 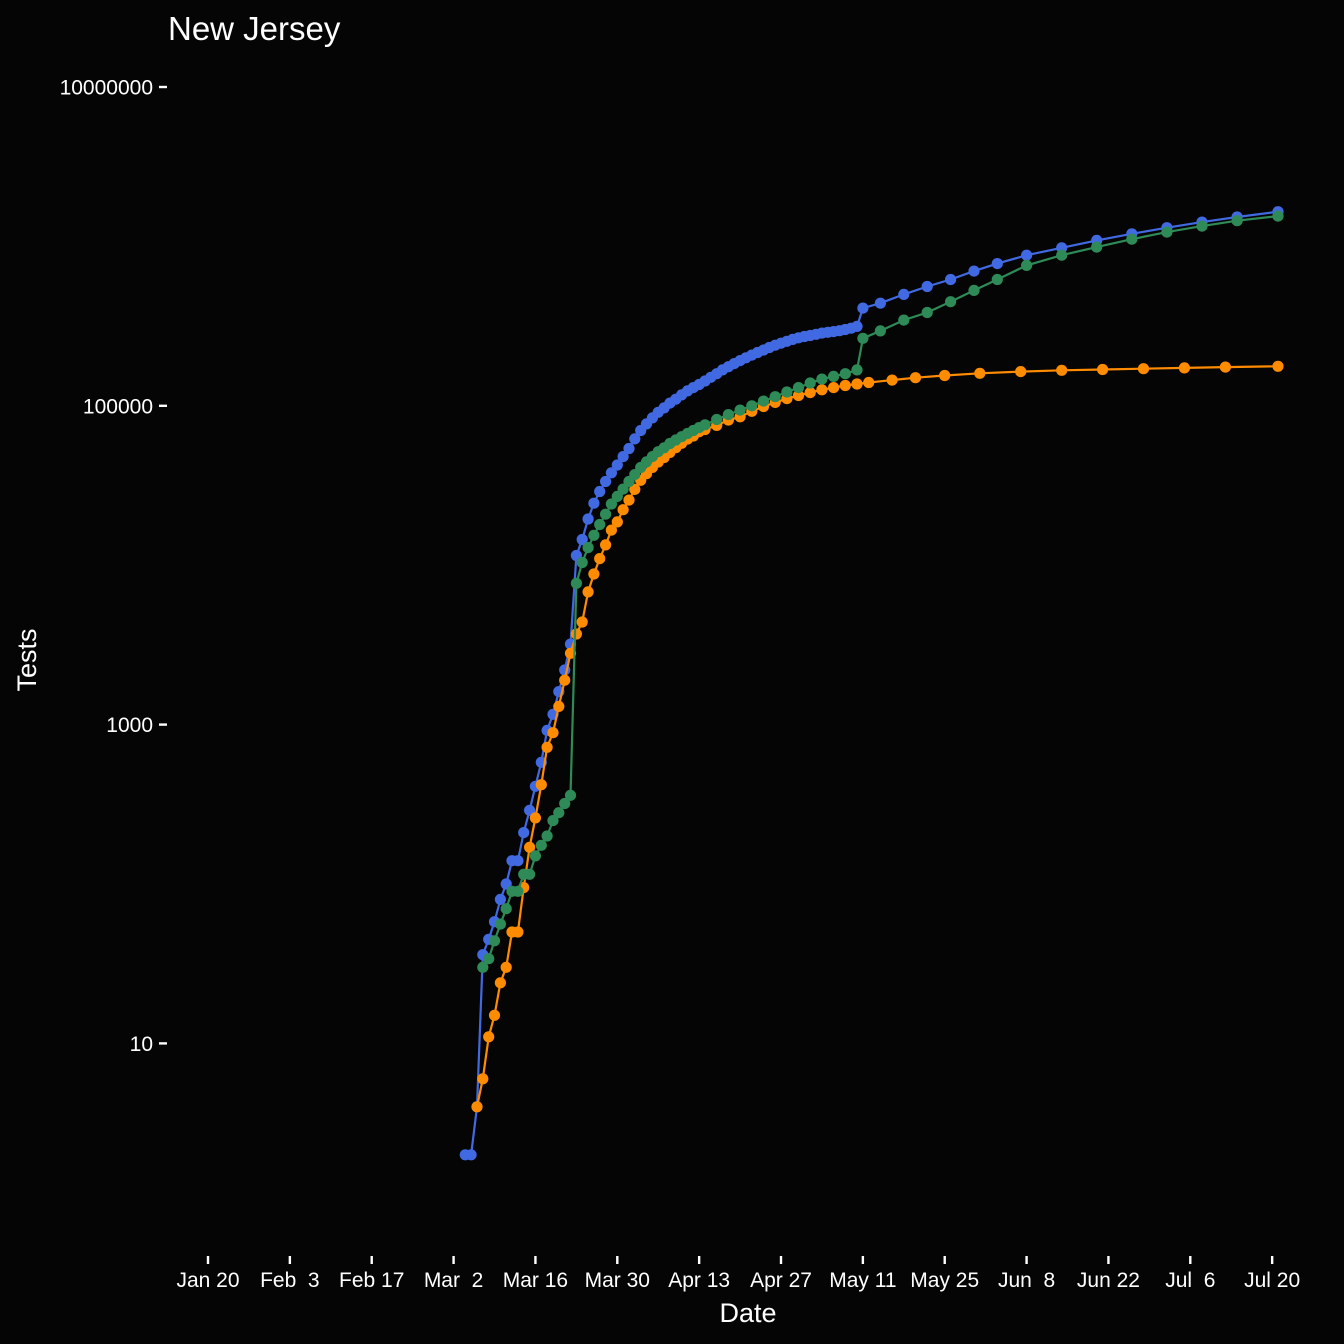 I want to click on chart-title: New Jersey, so click(x=254, y=28).